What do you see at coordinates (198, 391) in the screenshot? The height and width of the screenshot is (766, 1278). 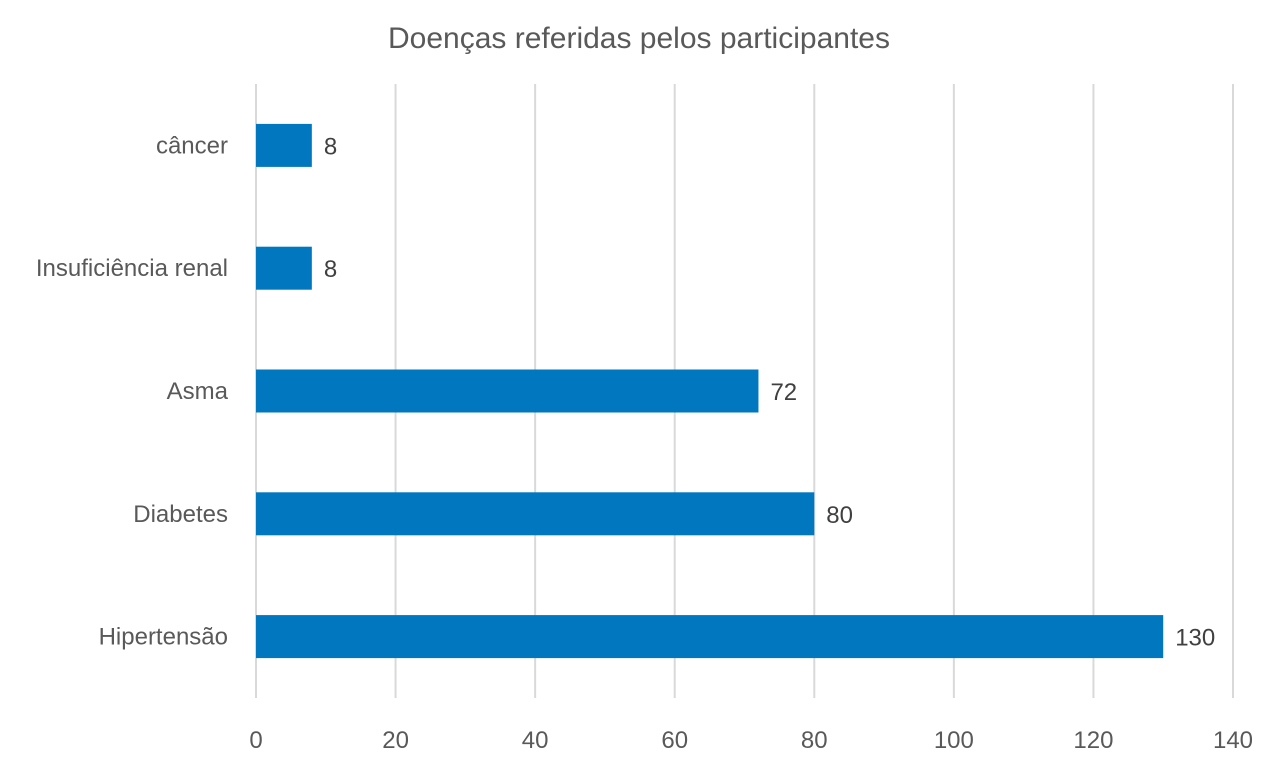 I see `category-label: Asma` at bounding box center [198, 391].